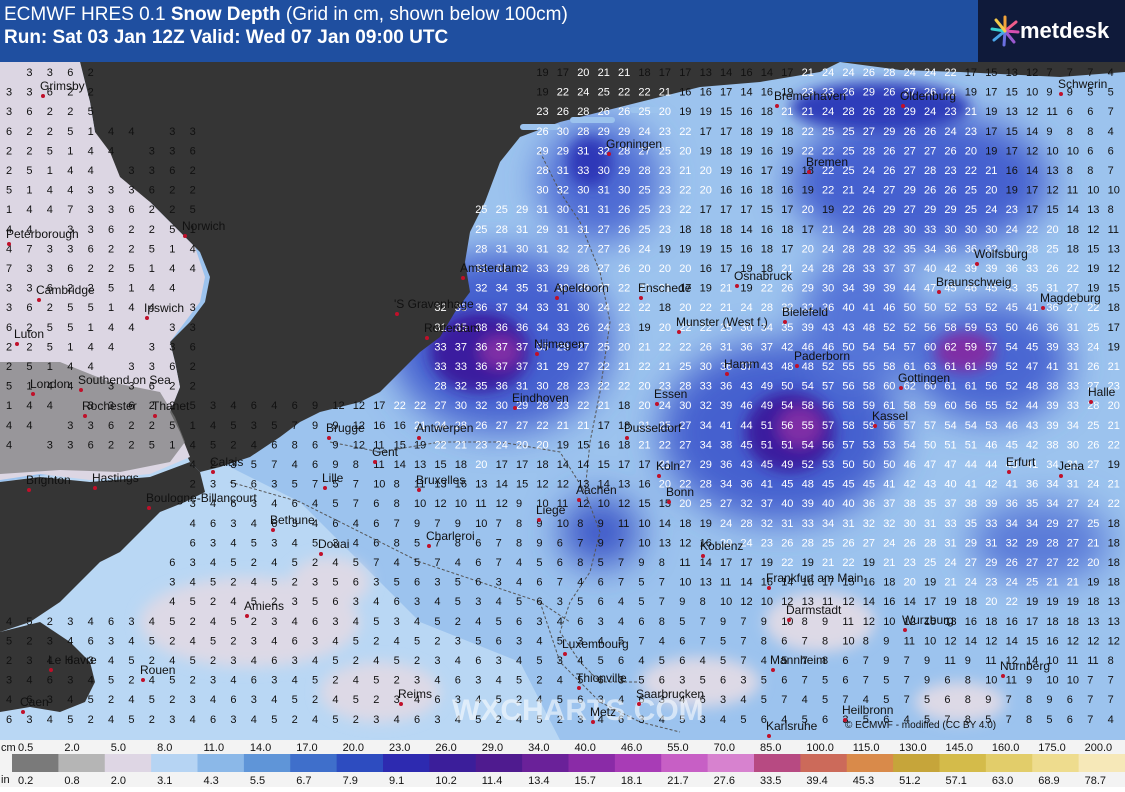 The image size is (1125, 792). Describe the element at coordinates (1032, 406) in the screenshot. I see `grid-value: 44` at that location.